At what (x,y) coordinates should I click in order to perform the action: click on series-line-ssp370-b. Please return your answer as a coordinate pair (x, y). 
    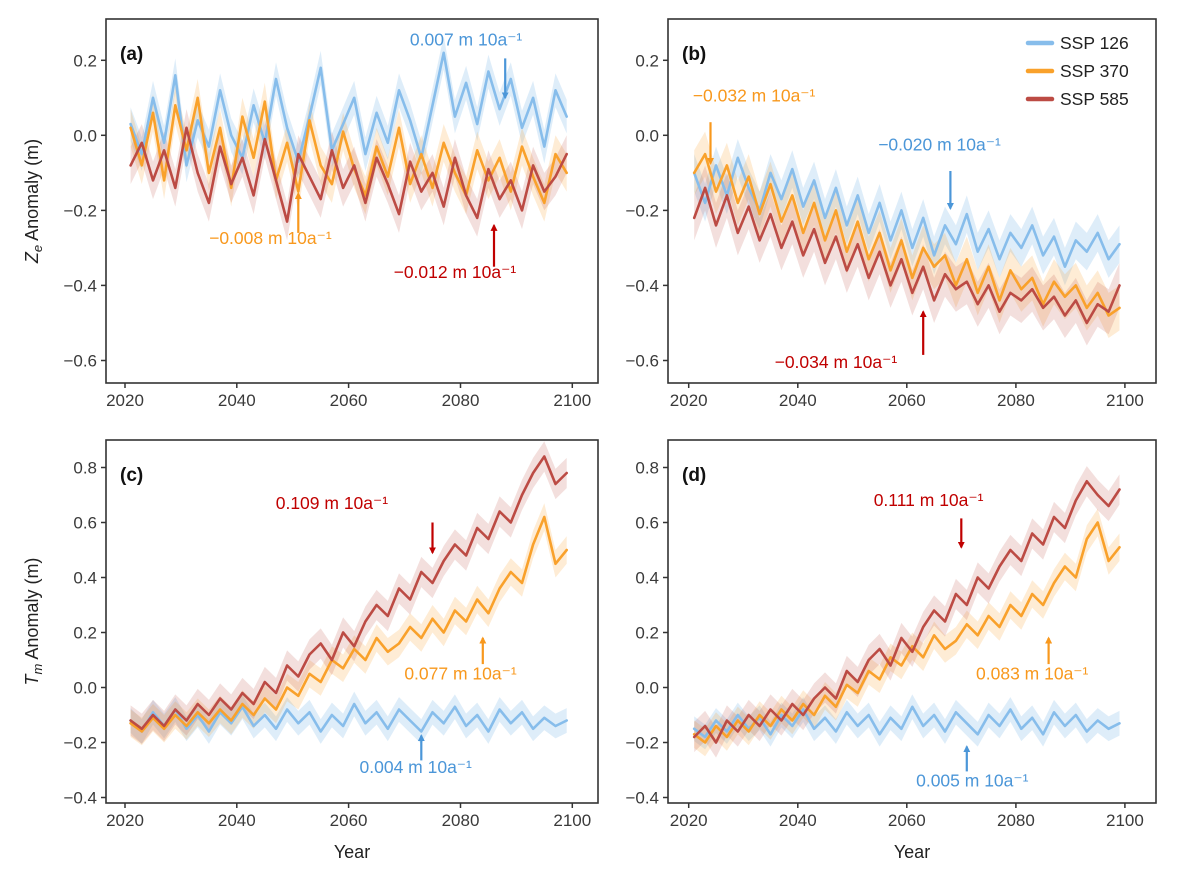
    Looking at the image, I should click on (906, 234).